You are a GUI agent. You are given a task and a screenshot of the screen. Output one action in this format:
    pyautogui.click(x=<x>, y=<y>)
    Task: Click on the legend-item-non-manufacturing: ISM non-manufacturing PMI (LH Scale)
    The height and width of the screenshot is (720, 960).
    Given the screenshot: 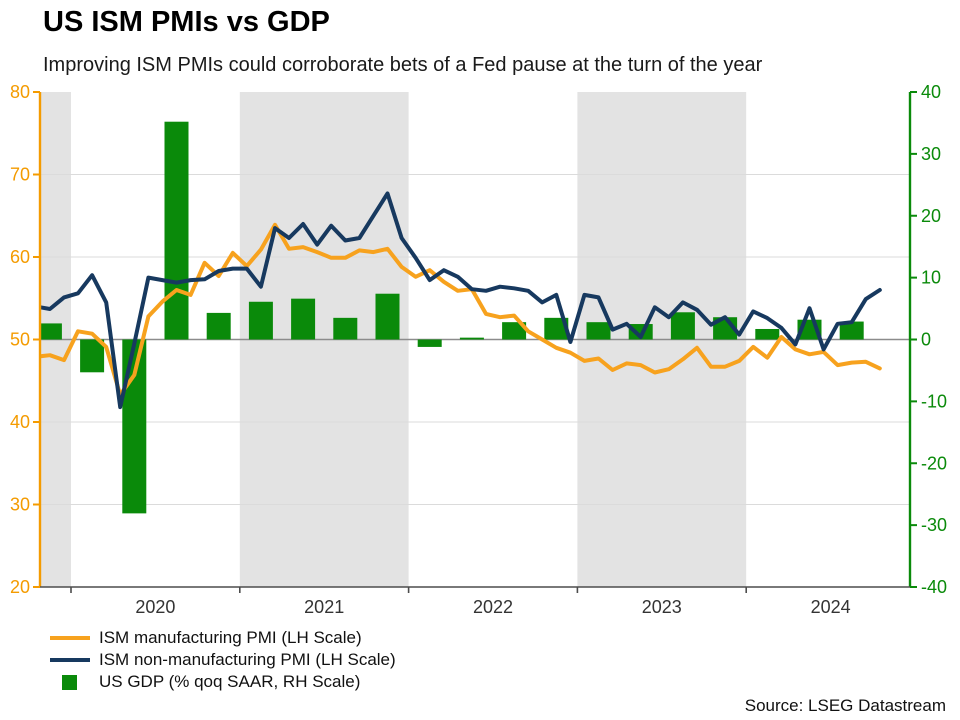 What is the action you would take?
    pyautogui.click(x=223, y=660)
    